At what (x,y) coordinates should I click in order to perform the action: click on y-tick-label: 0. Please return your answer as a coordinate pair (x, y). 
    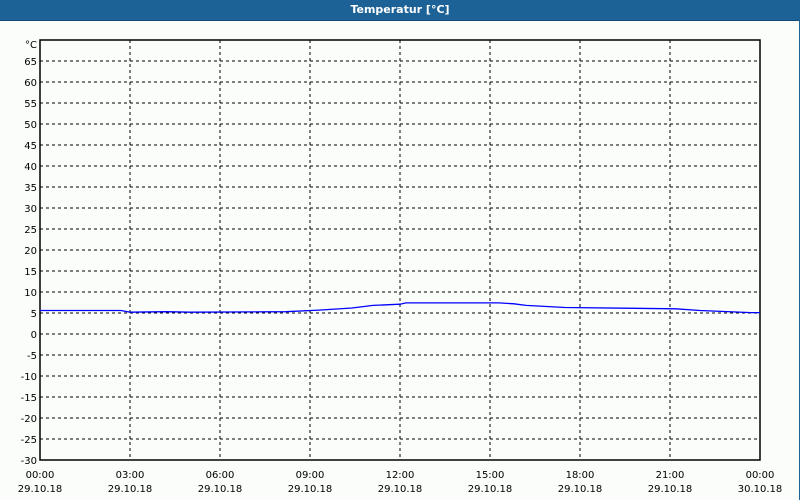
    Looking at the image, I should click on (34, 335).